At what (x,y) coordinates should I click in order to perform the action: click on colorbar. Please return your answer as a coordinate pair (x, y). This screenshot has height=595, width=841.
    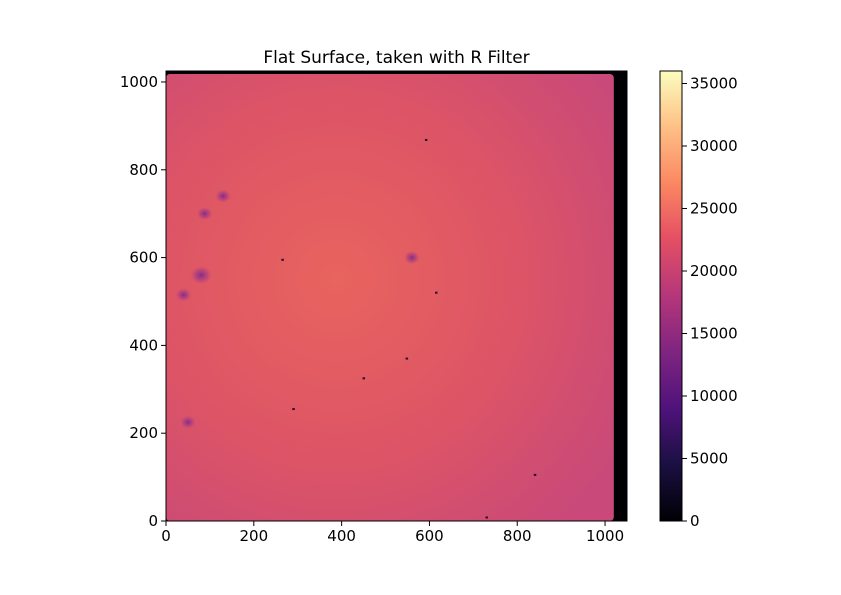
    Looking at the image, I should click on (671, 296).